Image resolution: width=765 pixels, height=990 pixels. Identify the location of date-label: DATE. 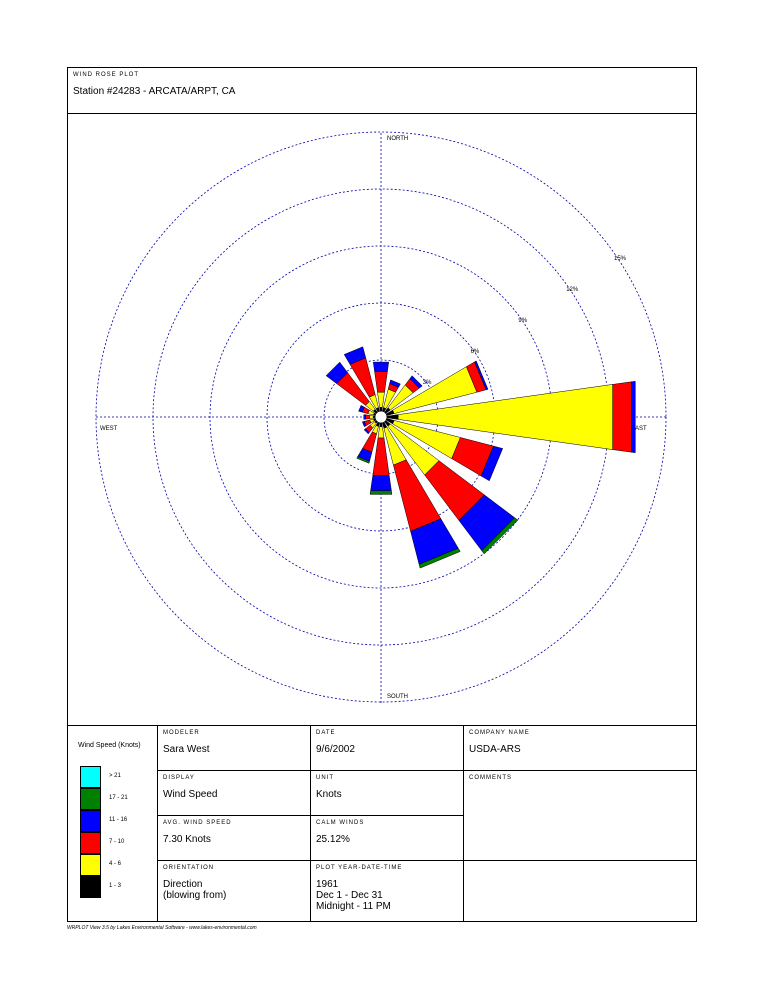
(326, 733).